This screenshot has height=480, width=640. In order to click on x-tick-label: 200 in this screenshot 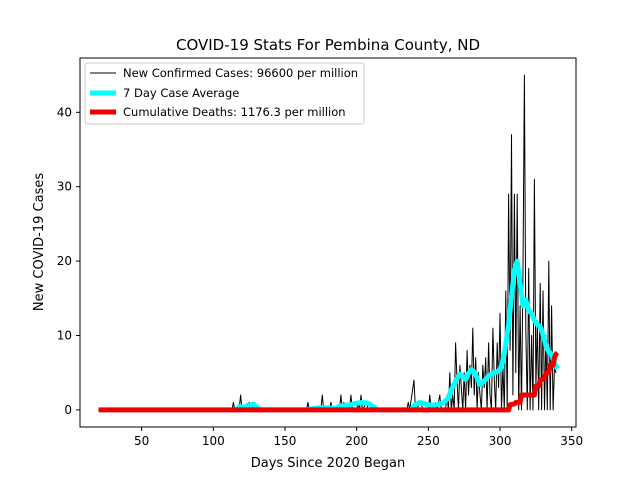, I will do `click(356, 441)`.